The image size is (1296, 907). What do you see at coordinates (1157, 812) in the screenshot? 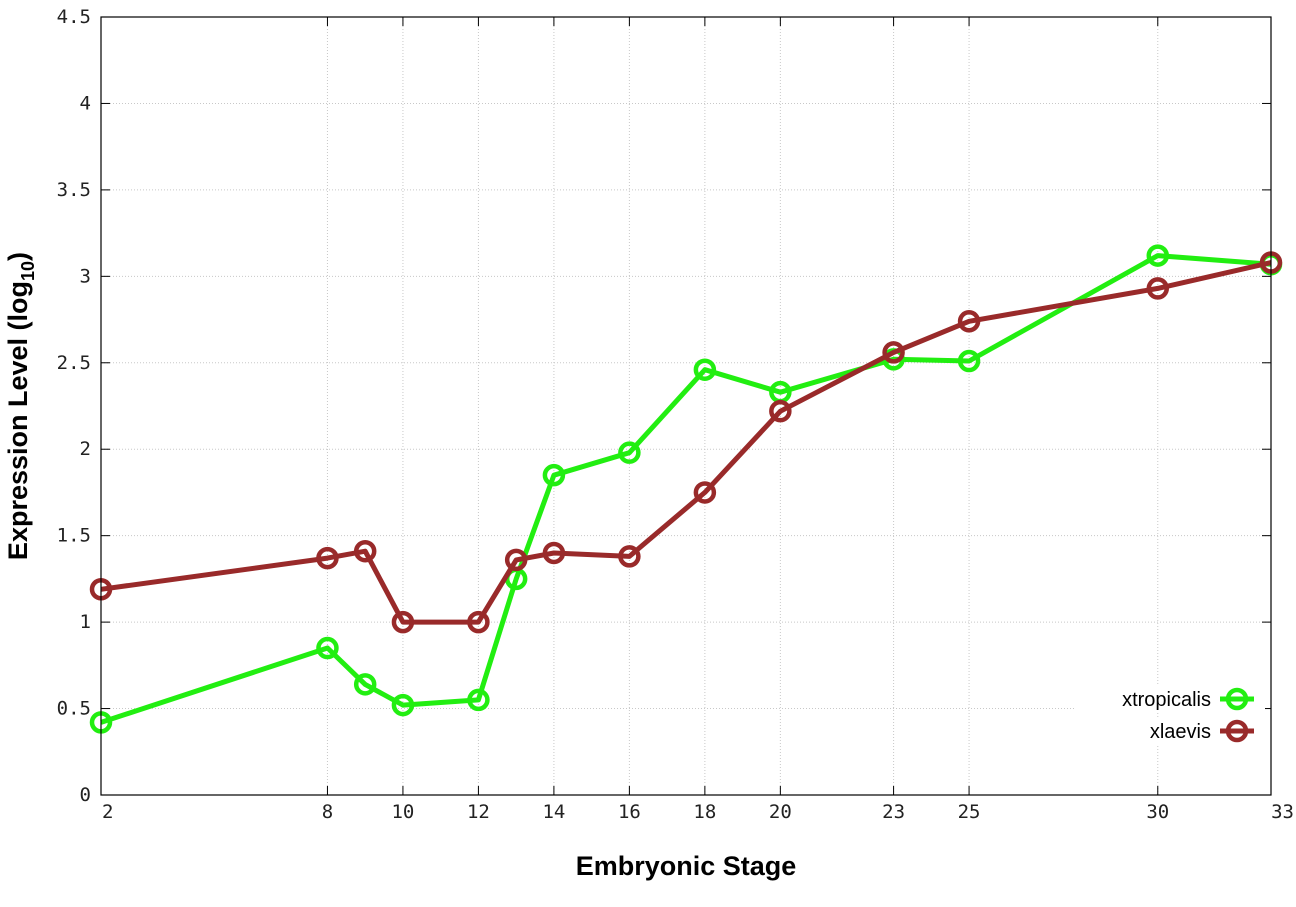
I see `x-tick-label: 30` at bounding box center [1157, 812].